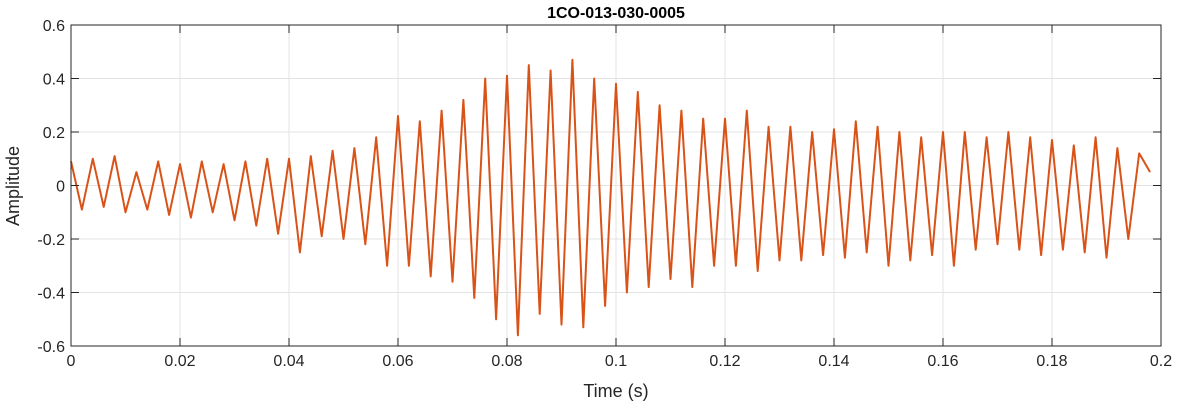  What do you see at coordinates (1161, 361) in the screenshot?
I see `x-tick-label: 0.2` at bounding box center [1161, 361].